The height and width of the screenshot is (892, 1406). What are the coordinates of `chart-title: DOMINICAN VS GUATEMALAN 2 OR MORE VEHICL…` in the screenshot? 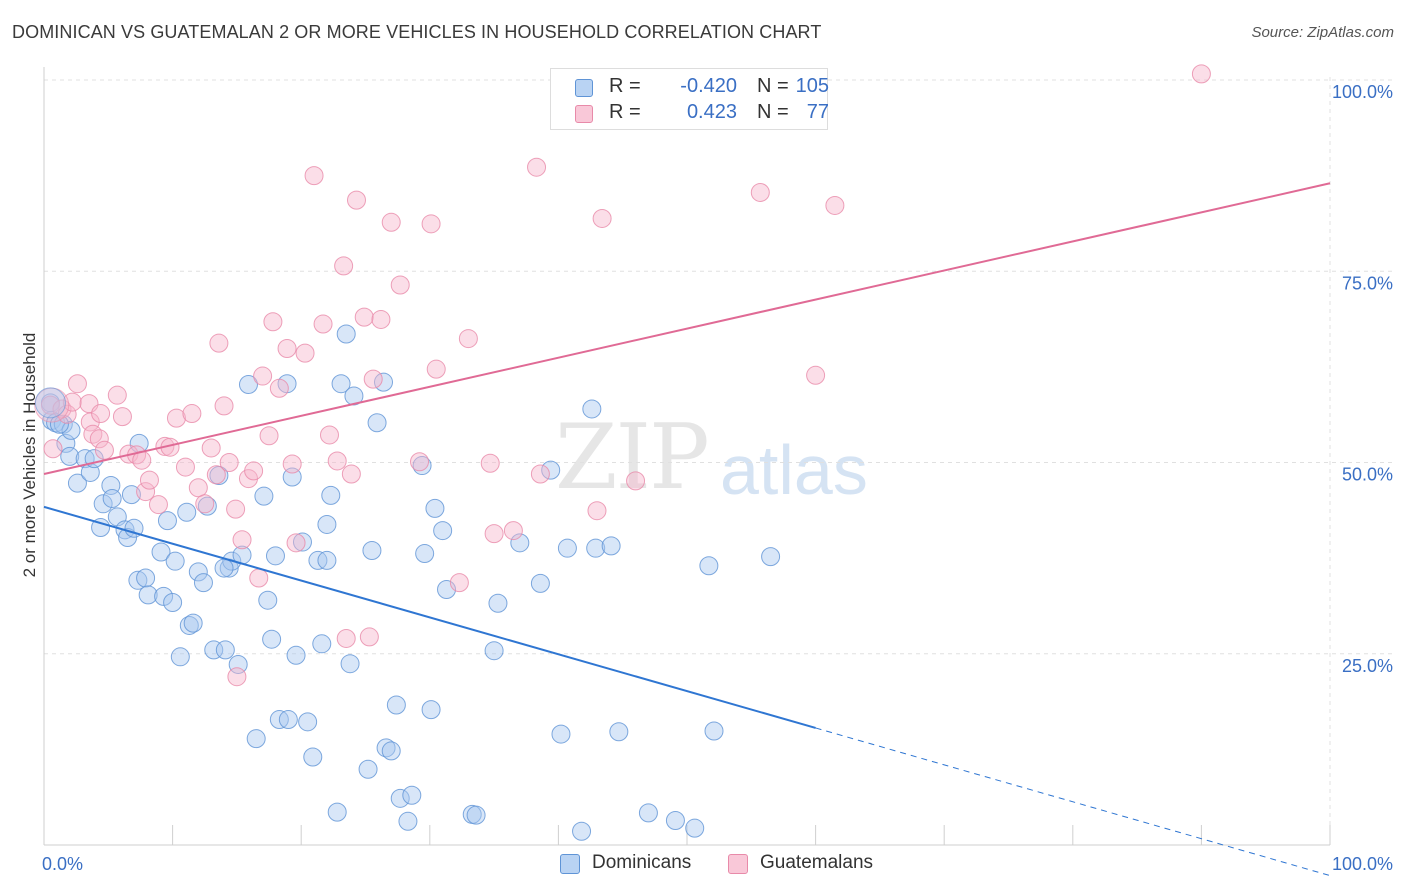 It's located at (417, 32).